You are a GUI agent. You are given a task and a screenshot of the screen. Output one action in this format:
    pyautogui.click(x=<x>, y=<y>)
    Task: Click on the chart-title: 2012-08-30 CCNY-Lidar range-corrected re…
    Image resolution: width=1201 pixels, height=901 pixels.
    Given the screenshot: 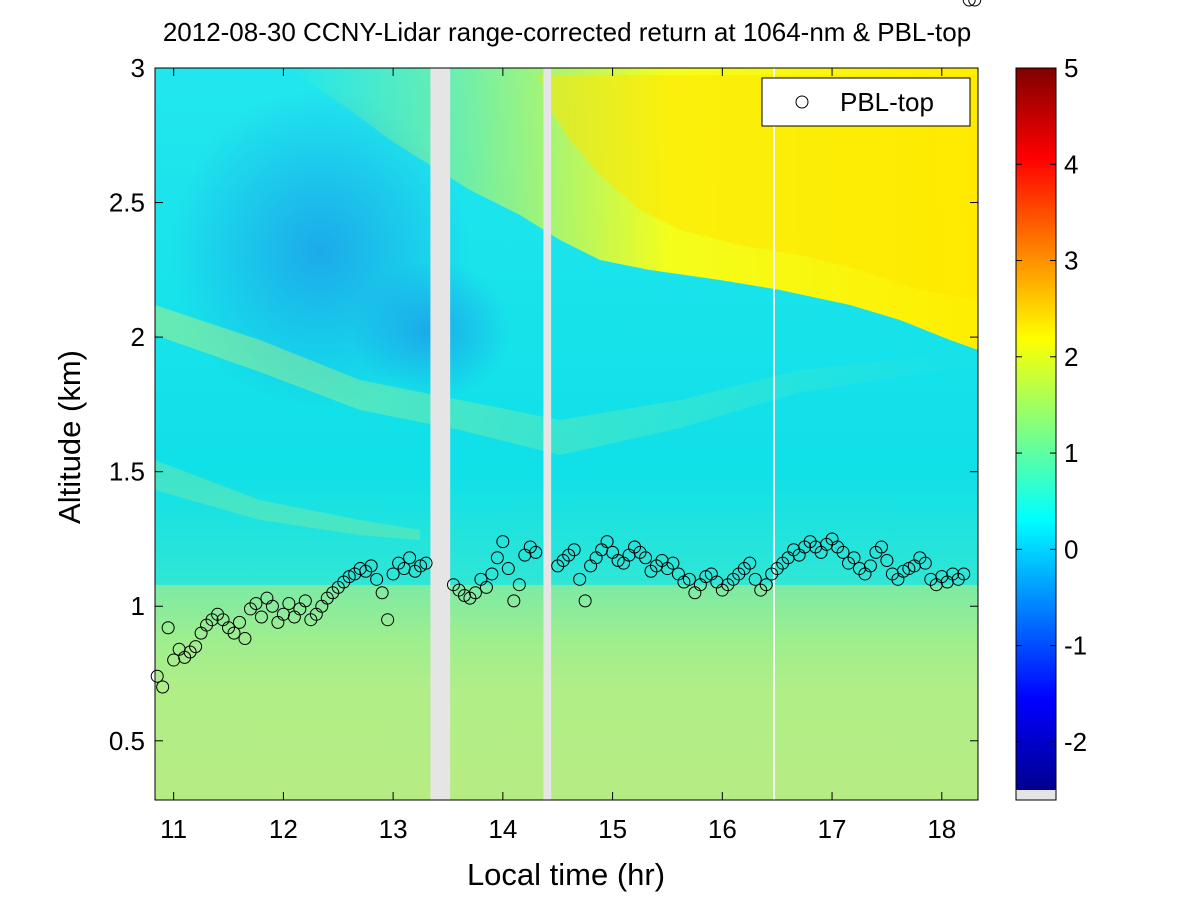 What is the action you would take?
    pyautogui.click(x=567, y=32)
    